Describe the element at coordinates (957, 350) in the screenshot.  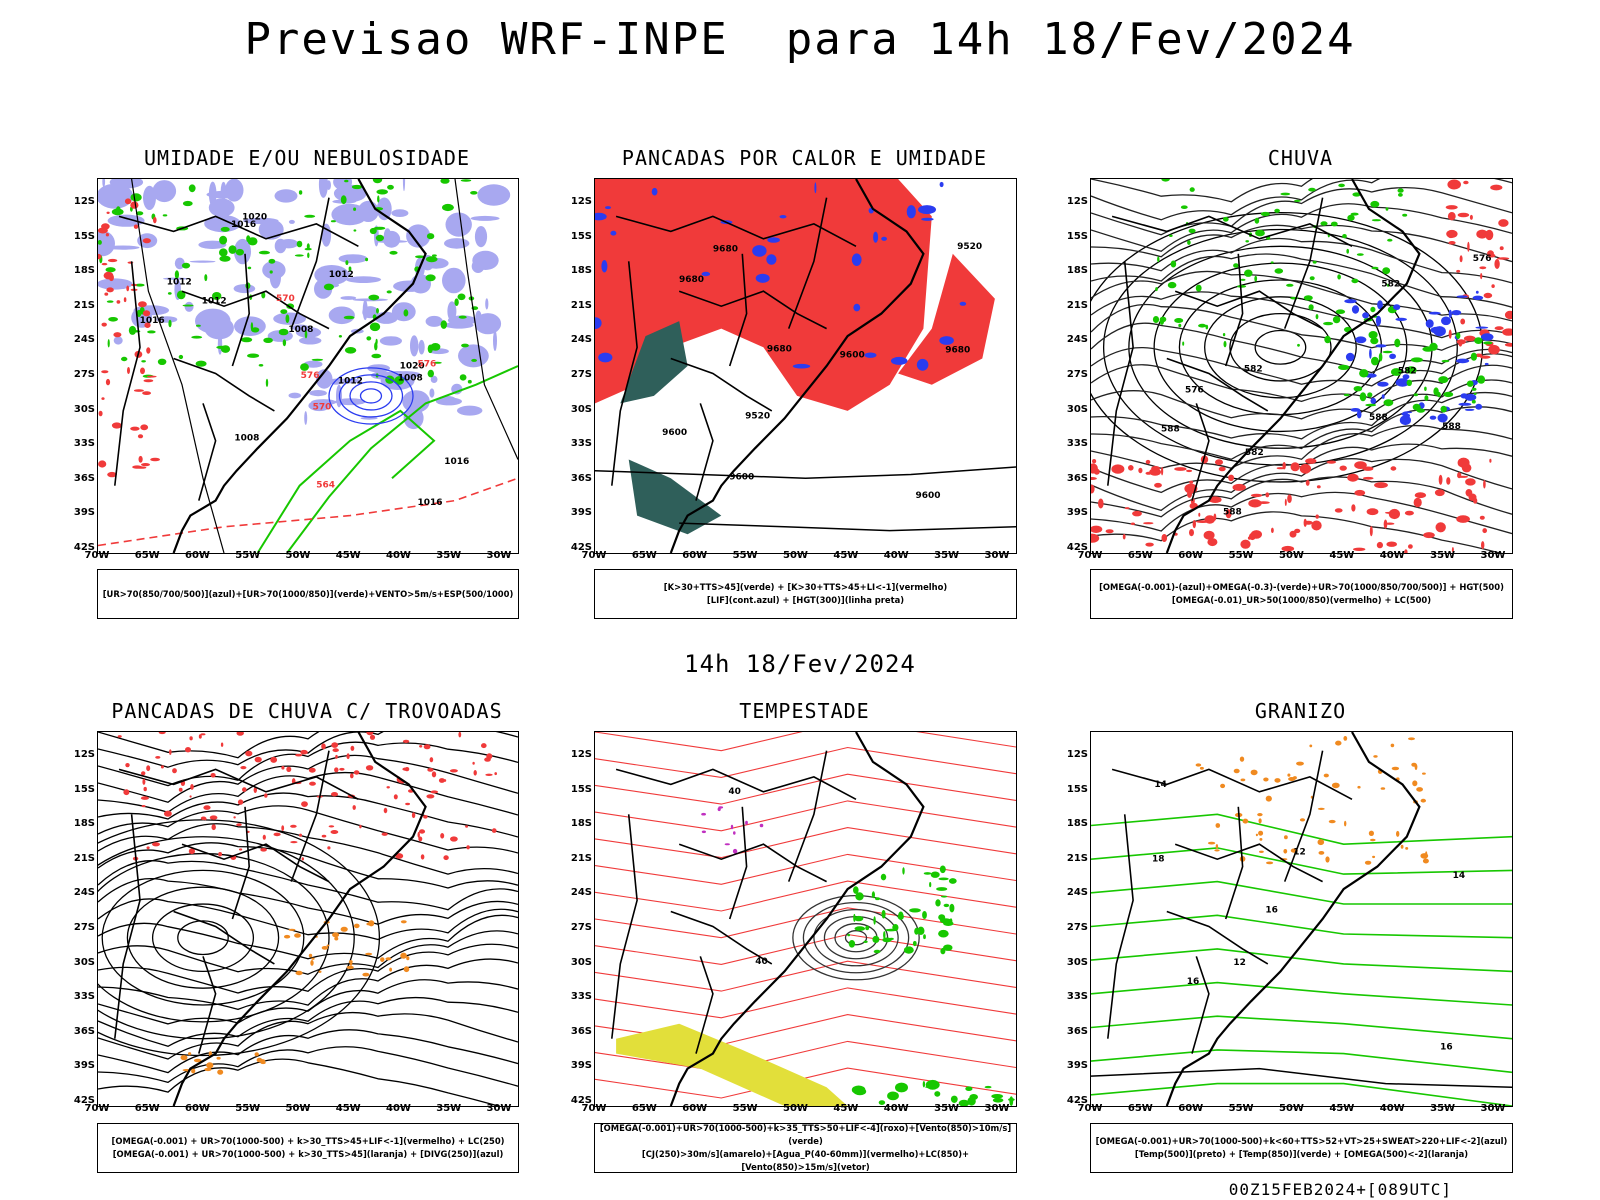
I see `contour-label: 9680` at that location.